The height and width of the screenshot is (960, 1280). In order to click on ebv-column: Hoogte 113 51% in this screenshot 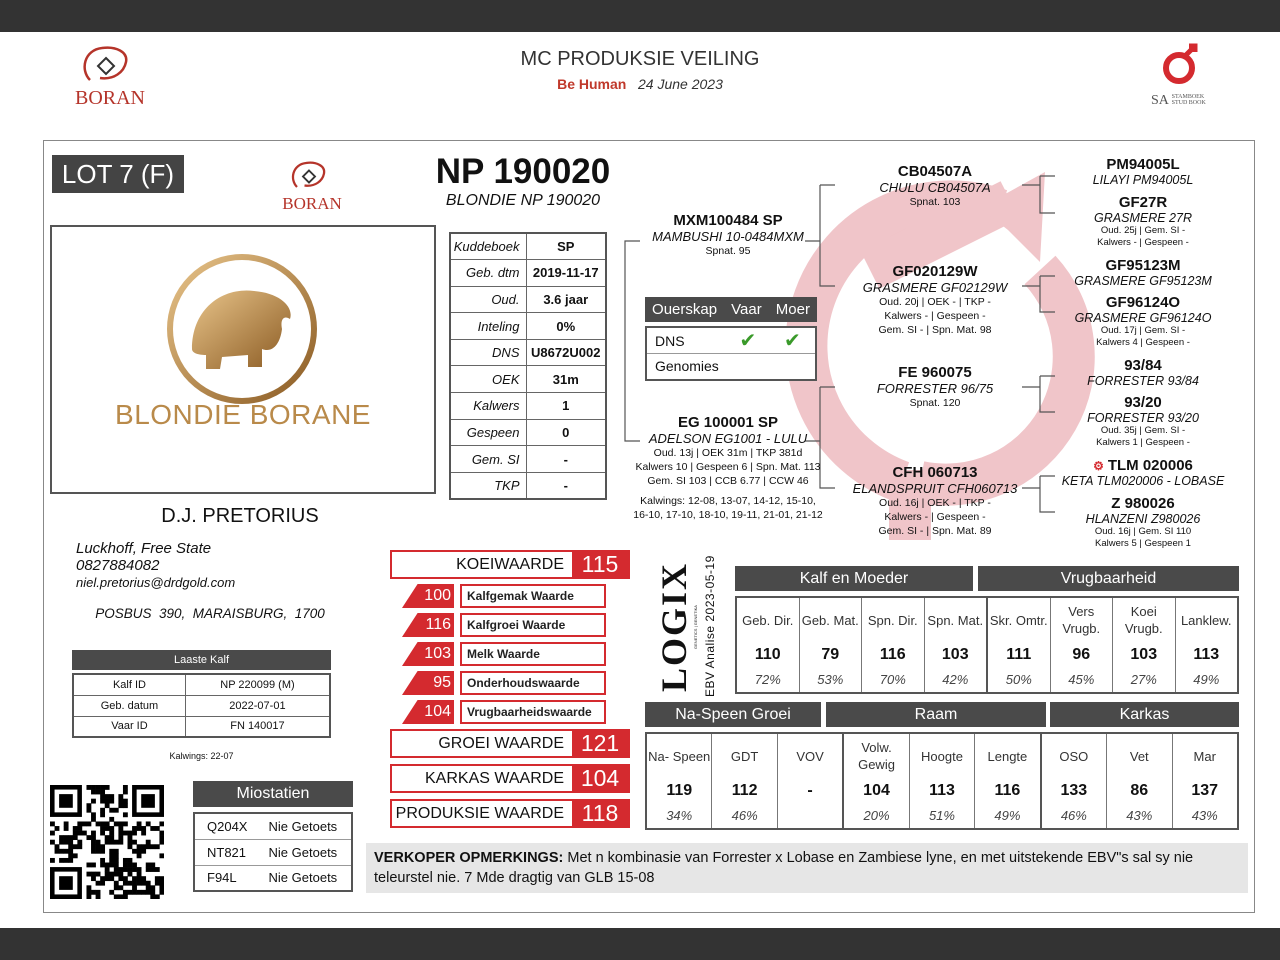, I will do `click(943, 781)`.